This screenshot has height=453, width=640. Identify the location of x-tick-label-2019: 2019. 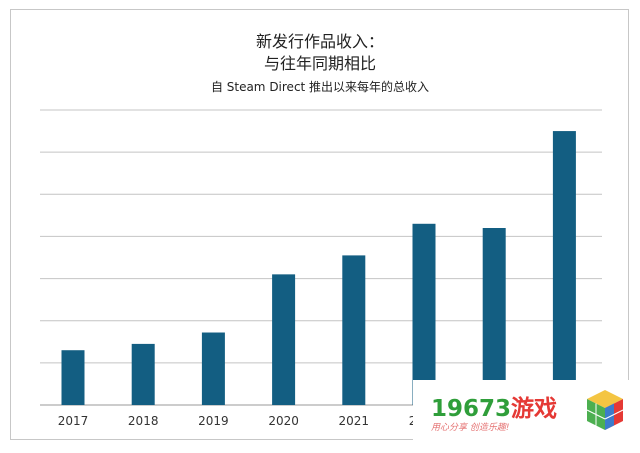
(213, 421).